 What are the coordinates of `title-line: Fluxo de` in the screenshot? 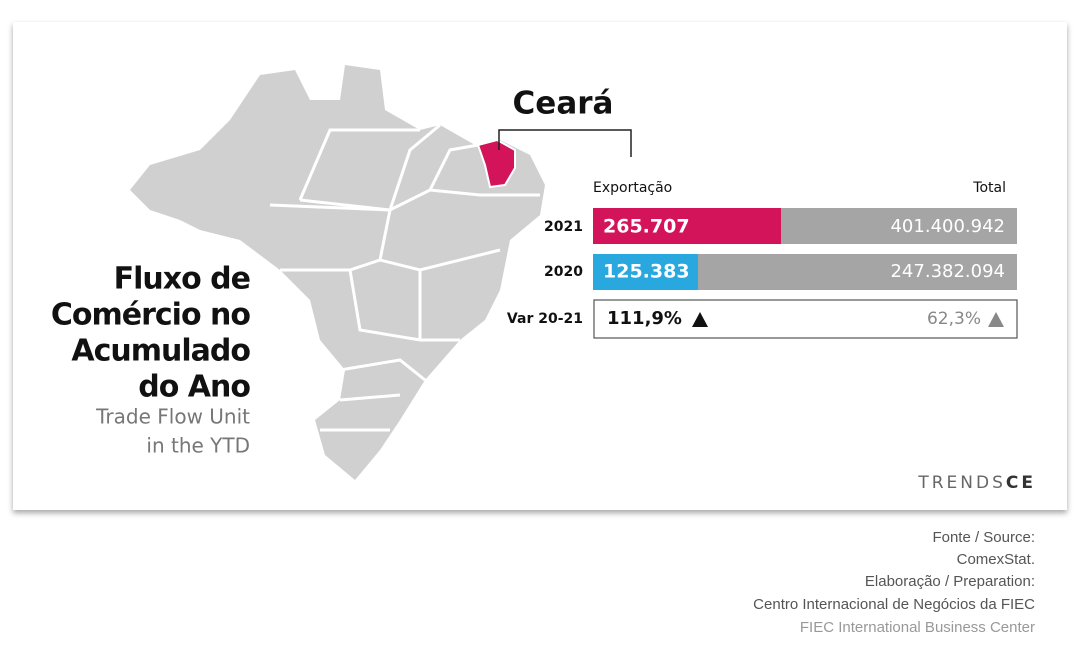 It's located at (182, 279).